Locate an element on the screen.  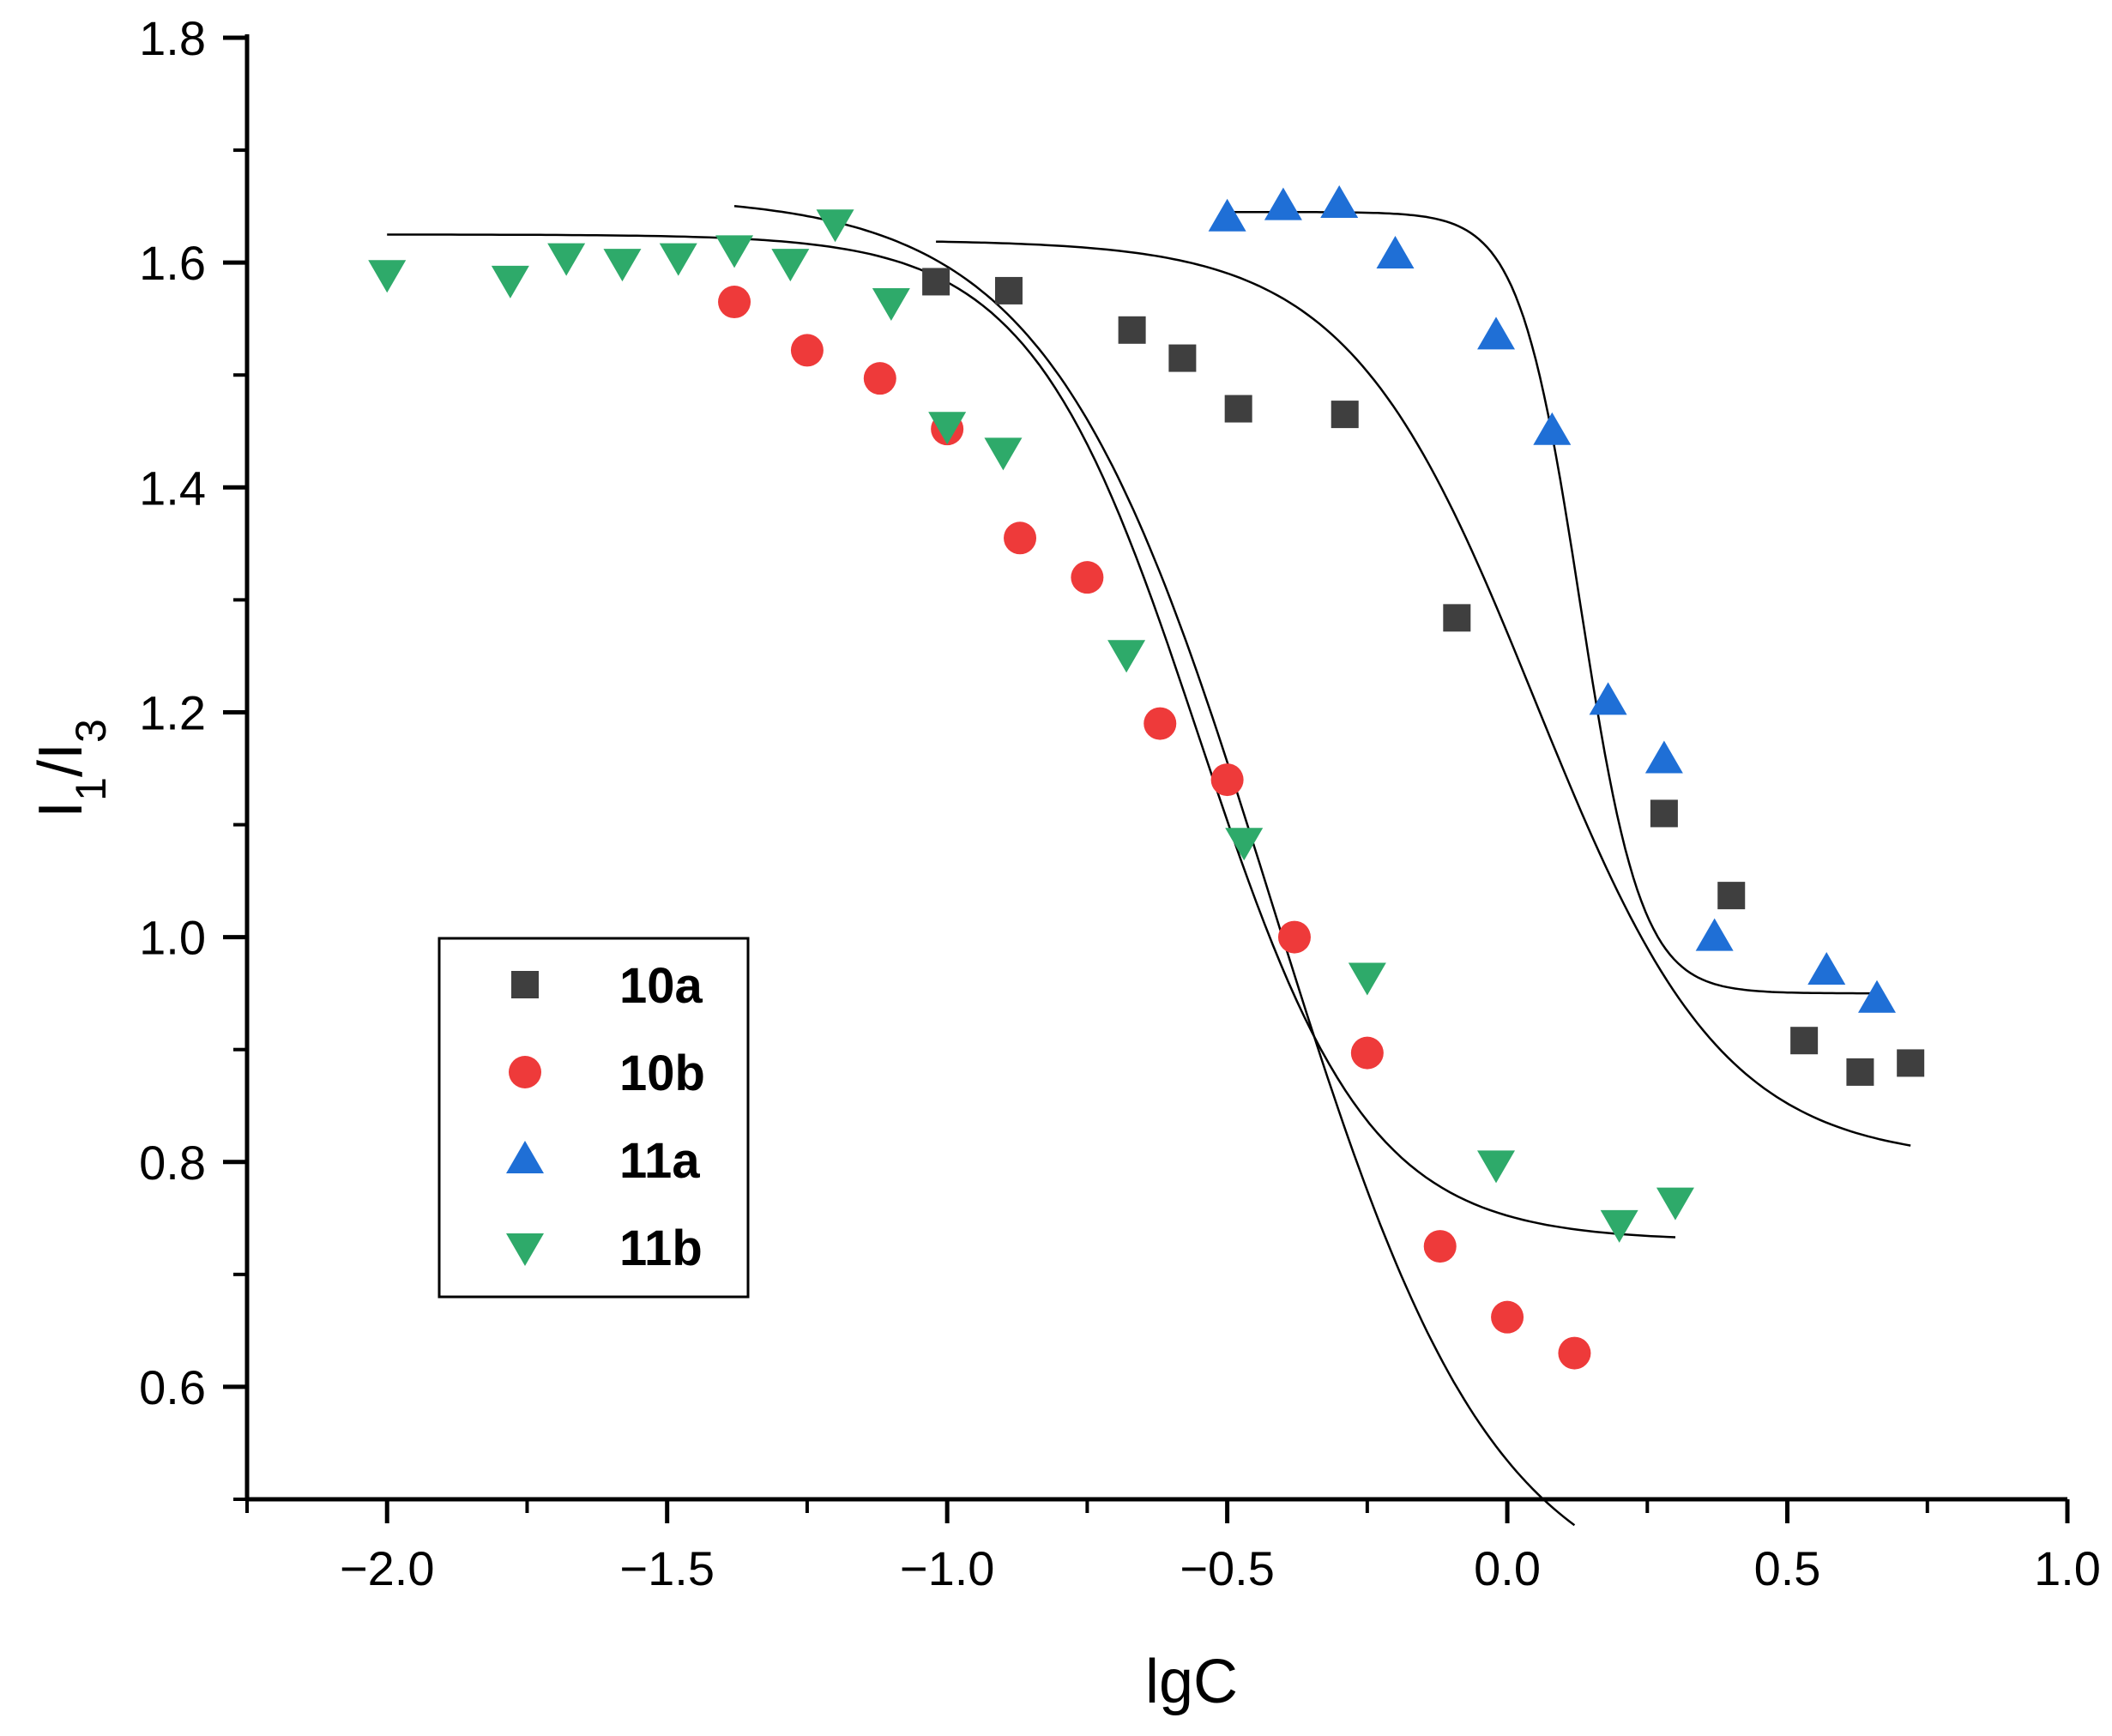
x-axis-title: lgC is located at coordinates (1191, 1682).